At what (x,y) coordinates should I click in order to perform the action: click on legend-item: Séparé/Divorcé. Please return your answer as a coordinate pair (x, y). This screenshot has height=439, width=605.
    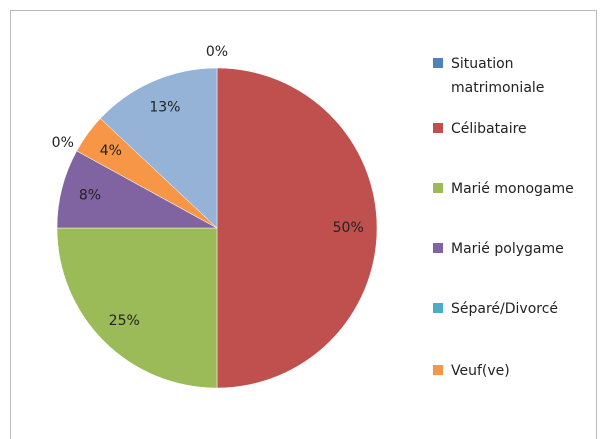
    Looking at the image, I should click on (513, 309).